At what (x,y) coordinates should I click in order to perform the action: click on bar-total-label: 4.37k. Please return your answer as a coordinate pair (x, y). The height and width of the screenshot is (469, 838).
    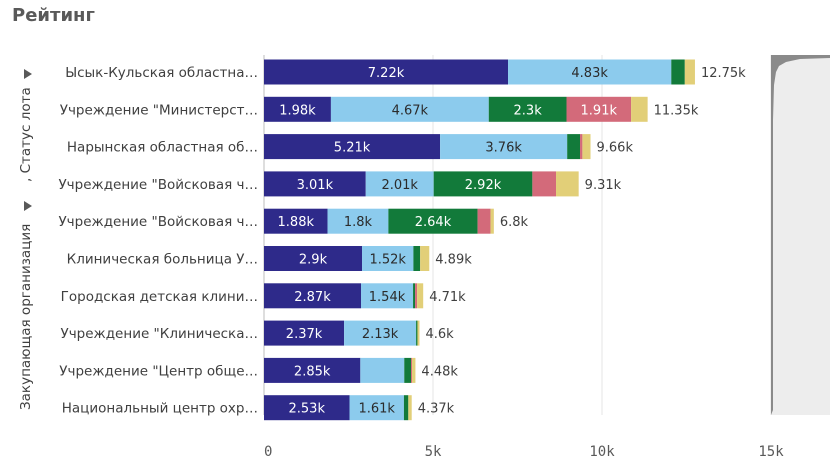
    Looking at the image, I should click on (436, 409).